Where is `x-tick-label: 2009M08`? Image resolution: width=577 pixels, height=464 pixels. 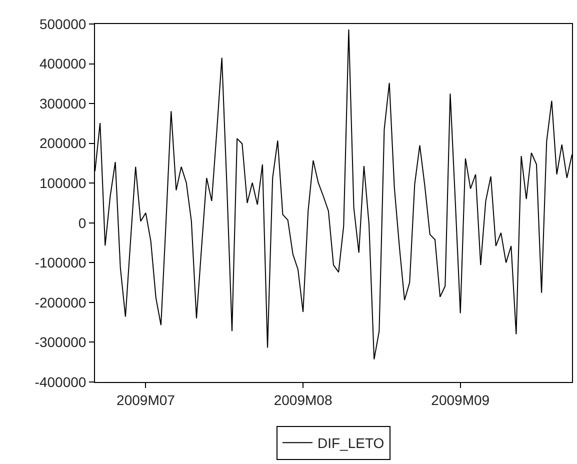
x-tick-label: 2009M08 is located at coordinates (303, 400).